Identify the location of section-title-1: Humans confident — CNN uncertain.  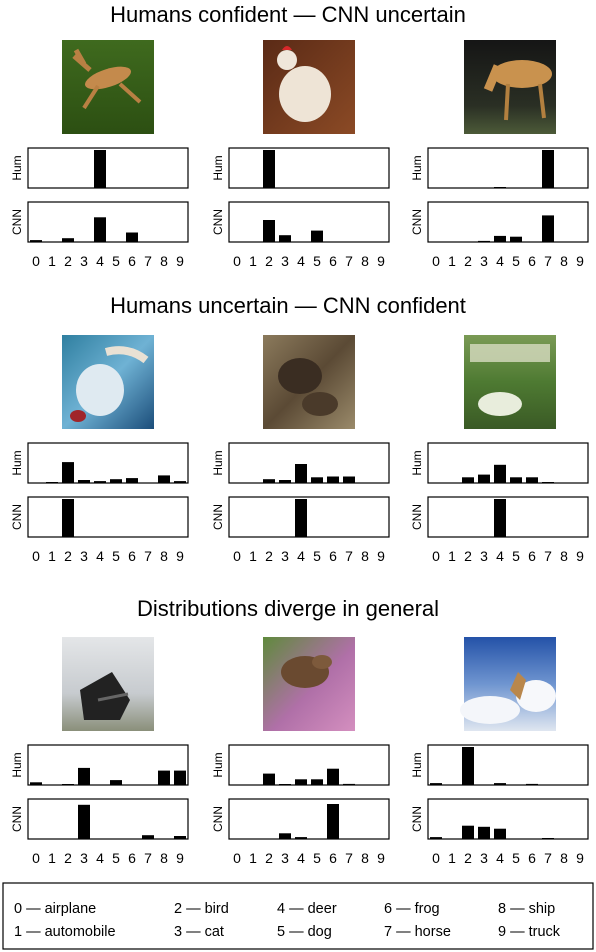
(288, 14).